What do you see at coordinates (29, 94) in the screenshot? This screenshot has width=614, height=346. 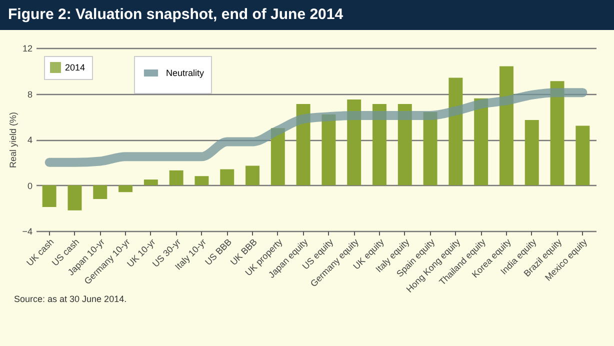 I see `y-tick-label: 8` at bounding box center [29, 94].